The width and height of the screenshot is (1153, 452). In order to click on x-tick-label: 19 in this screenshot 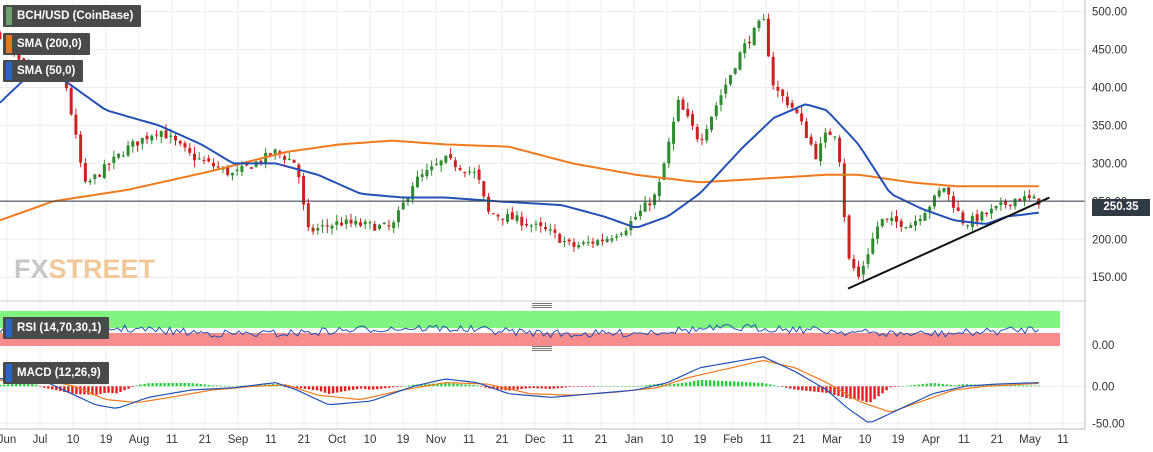, I will do `click(106, 440)`.